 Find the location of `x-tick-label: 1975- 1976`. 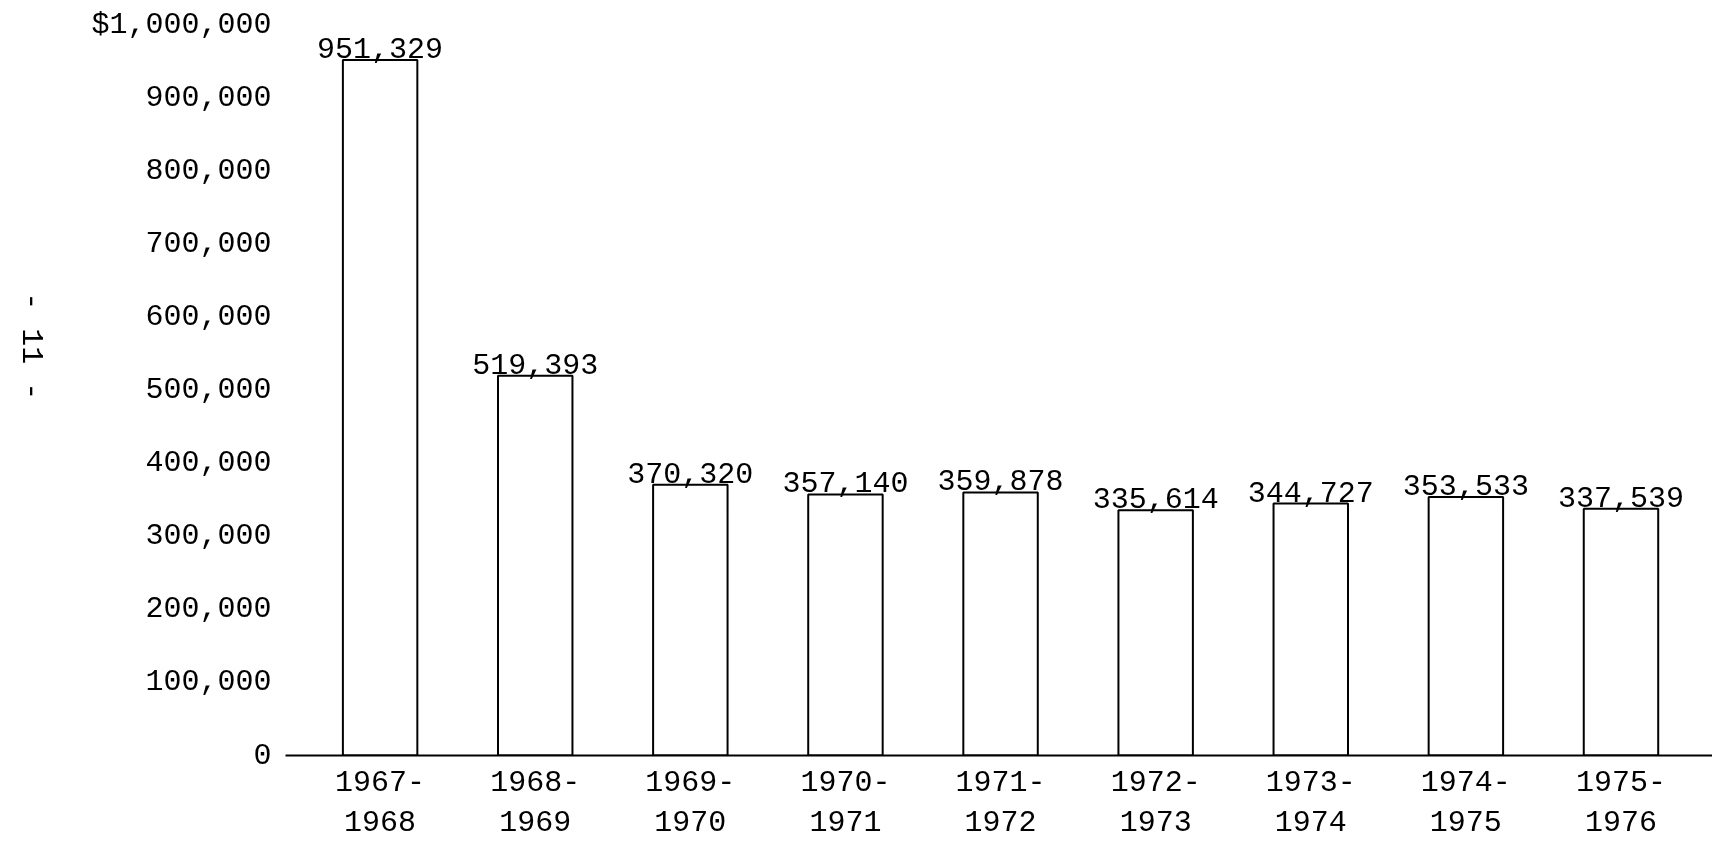

x-tick-label: 1975- 1976 is located at coordinates (1620, 803).